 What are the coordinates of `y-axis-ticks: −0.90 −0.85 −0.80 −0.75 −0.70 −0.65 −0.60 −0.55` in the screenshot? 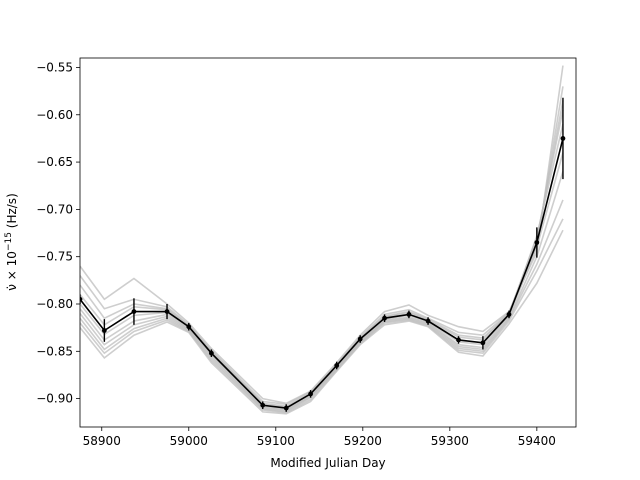 It's located at (58, 233).